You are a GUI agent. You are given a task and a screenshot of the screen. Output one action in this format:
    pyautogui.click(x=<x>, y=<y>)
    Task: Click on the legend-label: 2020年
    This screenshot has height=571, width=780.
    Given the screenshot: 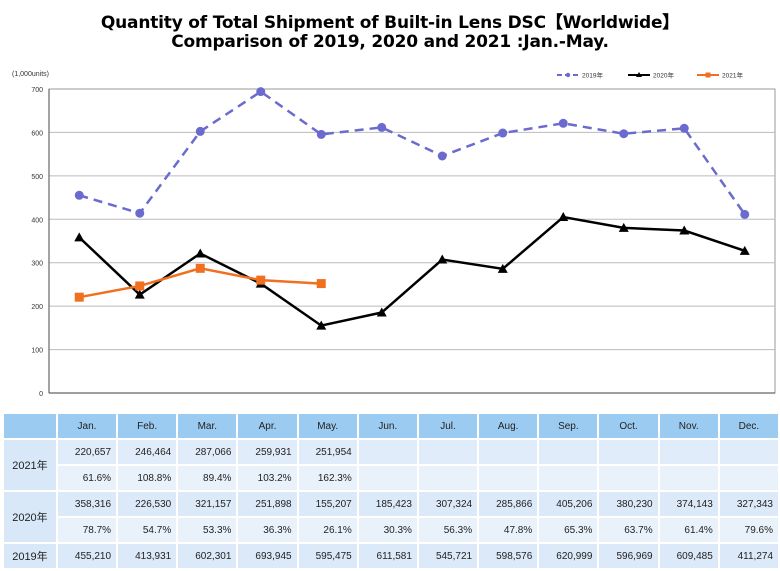 What is the action you would take?
    pyautogui.click(x=663, y=75)
    